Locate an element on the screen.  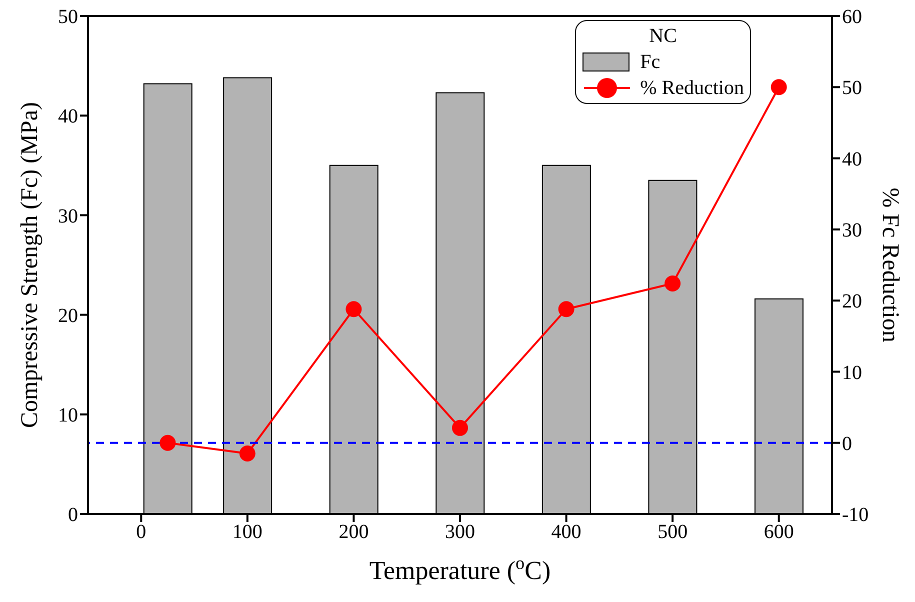
y-axis-title: Compressive Strength (Fc) (MPa) is located at coordinates (30, 265).